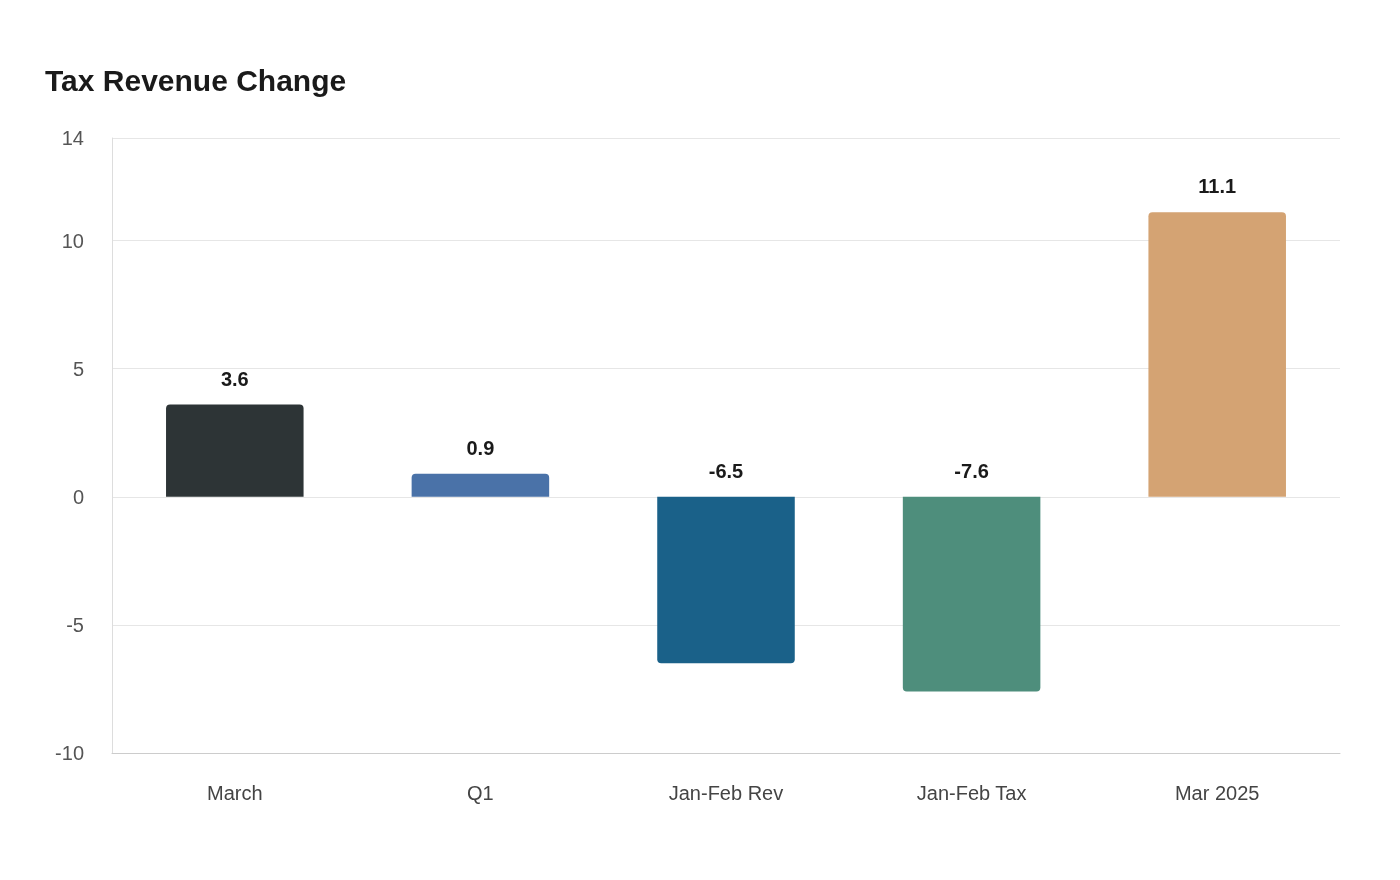 The image size is (1400, 880). I want to click on data-label: 11.1, so click(1217, 186).